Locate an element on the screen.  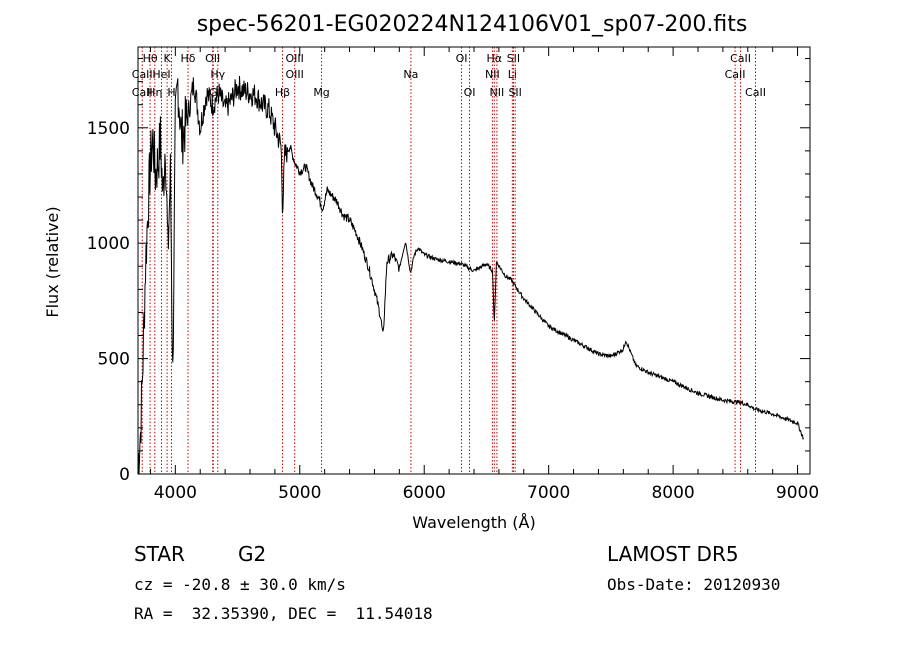
line-label: Hβ is located at coordinates (282, 92).